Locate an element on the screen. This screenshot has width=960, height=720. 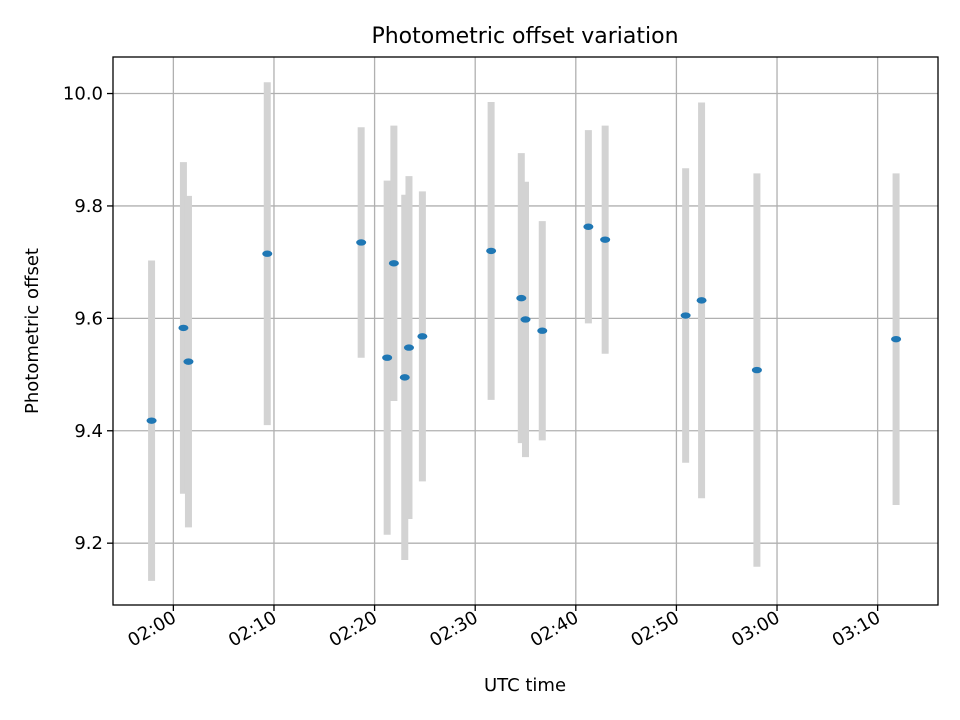
y-axis-label: Photometric offset is located at coordinates (32, 331).